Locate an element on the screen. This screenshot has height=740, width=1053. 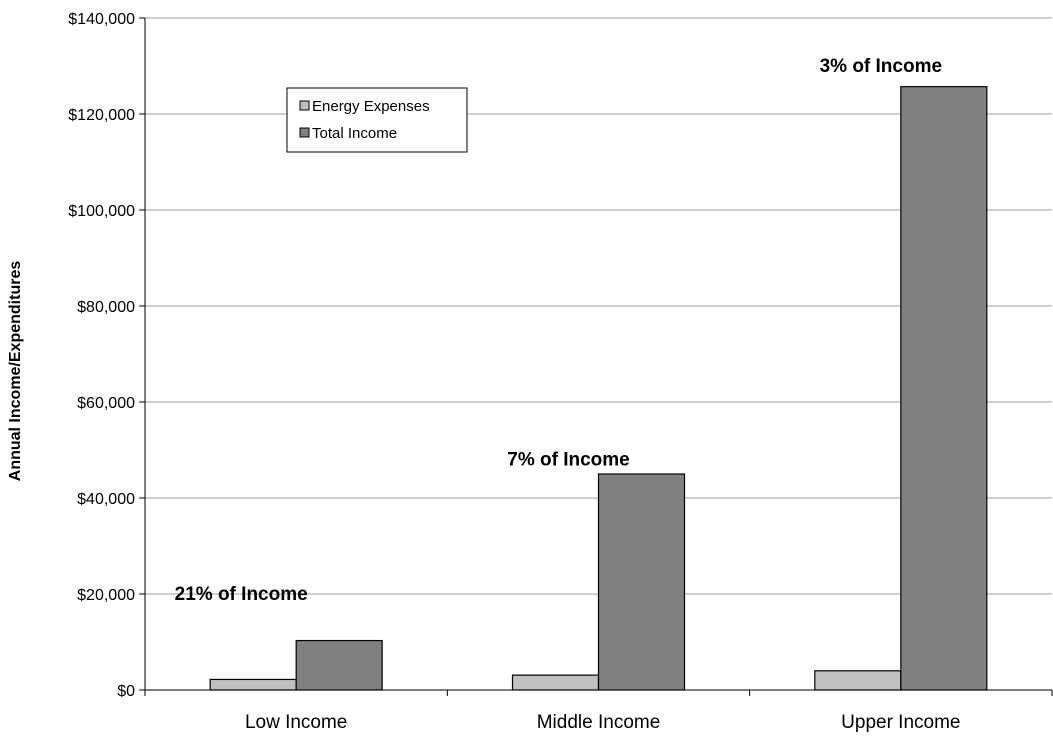
legend-label: Energy Expenses is located at coordinates (371, 106).